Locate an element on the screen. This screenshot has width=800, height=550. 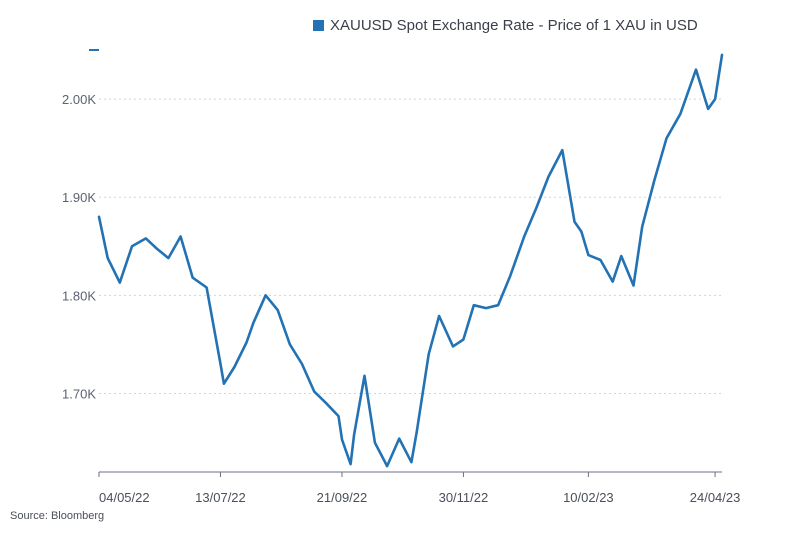
x-tick-label: 04/05/22 is located at coordinates (124, 497).